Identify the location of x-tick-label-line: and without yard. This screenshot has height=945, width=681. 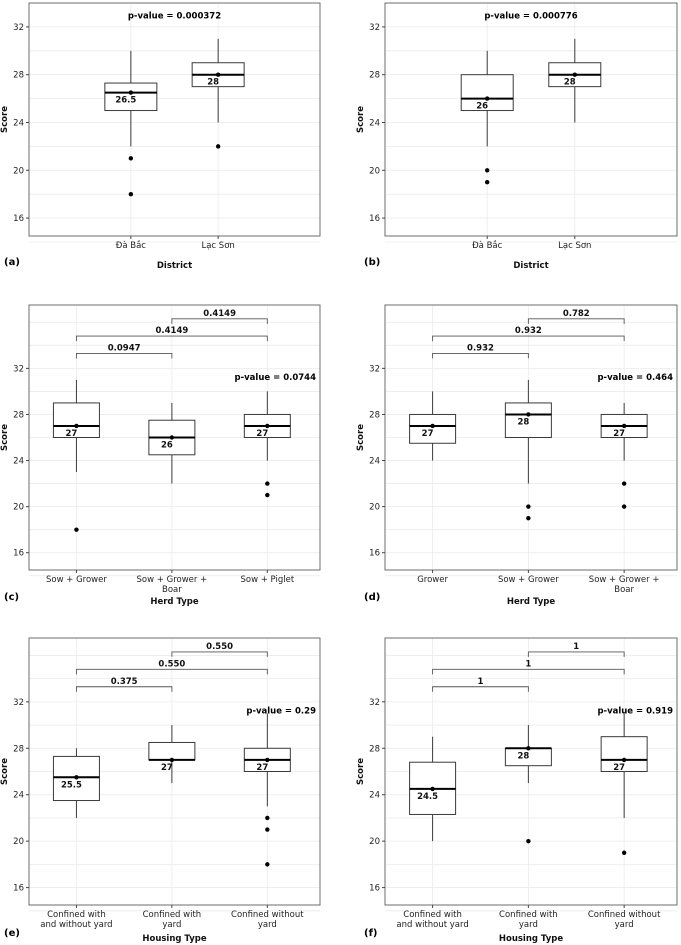
(76, 925).